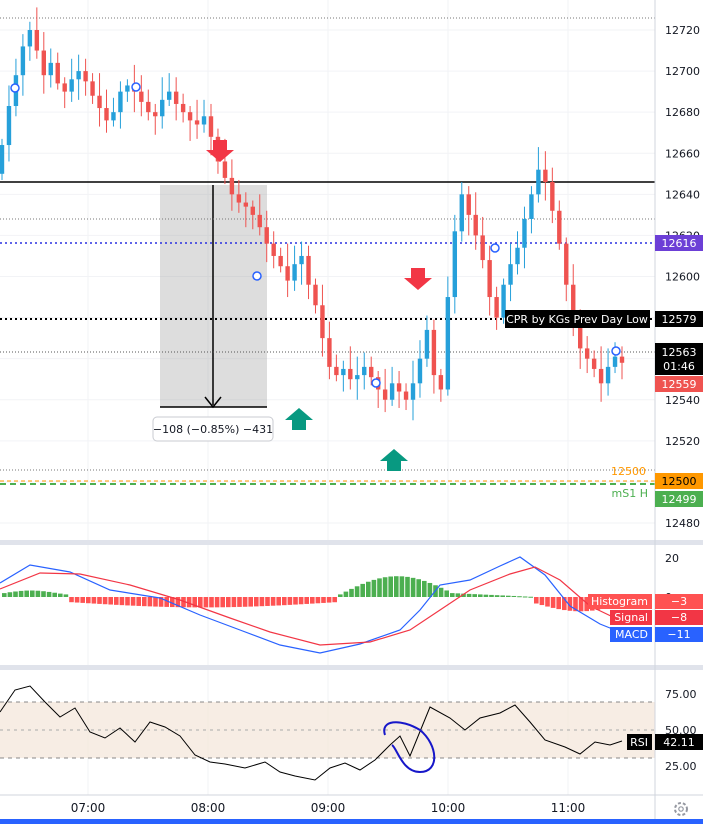 The width and height of the screenshot is (703, 824). Describe the element at coordinates (679, 319) in the screenshot. I see `prev-day-low-tag: 12579` at that location.